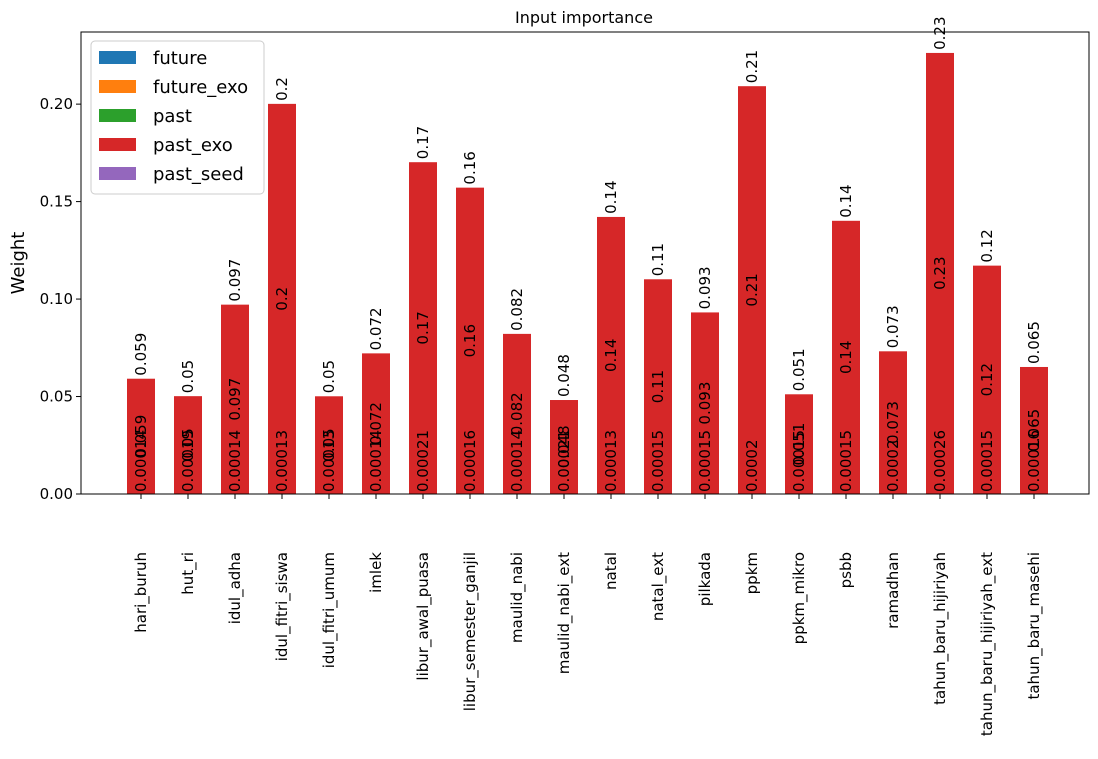 This screenshot has width=1098, height=759. Describe the element at coordinates (188, 376) in the screenshot. I see `total-label-hut_ri: 0.05` at that location.